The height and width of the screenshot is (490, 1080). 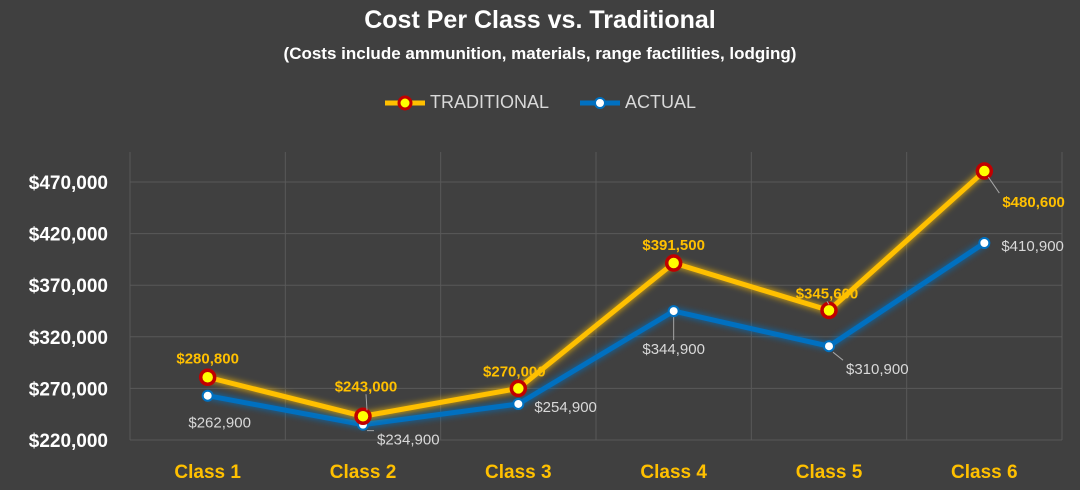 I want to click on data-label-actual: $410,900, so click(x=1032, y=246).